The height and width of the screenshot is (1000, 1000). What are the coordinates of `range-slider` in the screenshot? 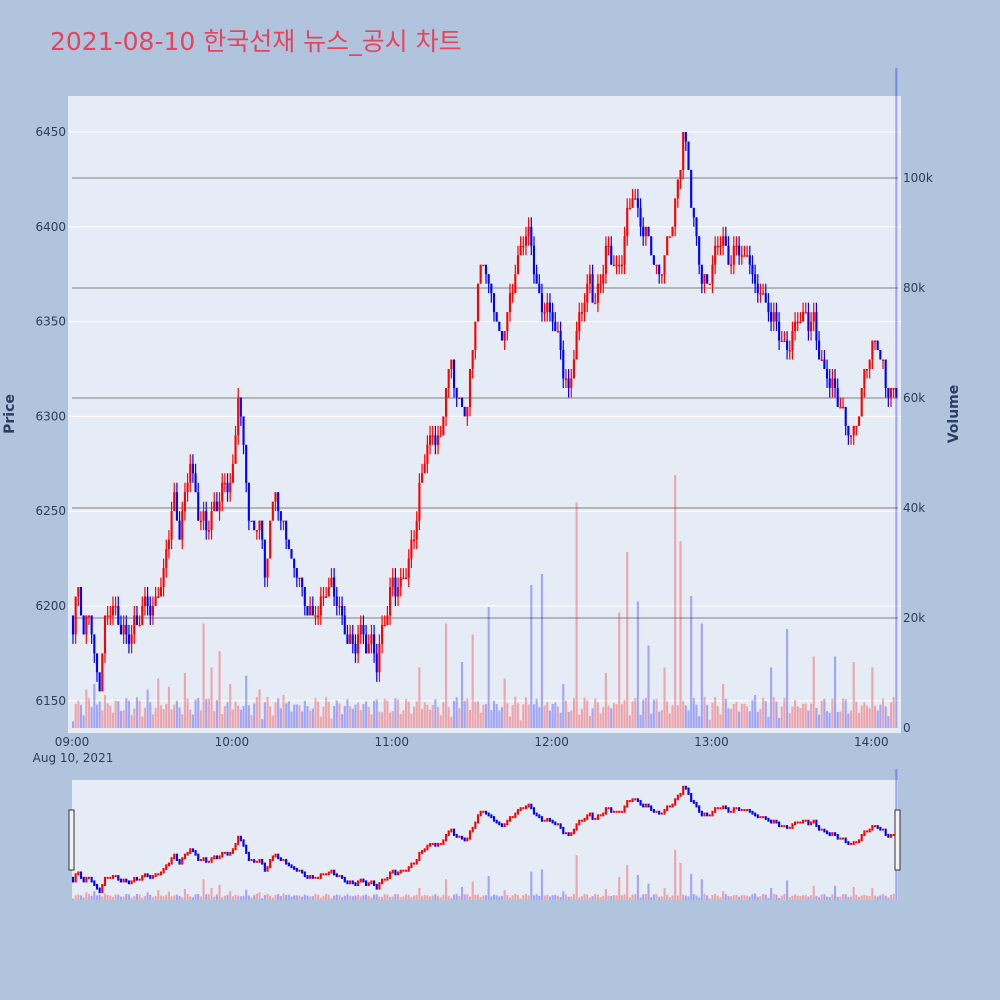 It's located at (484, 834).